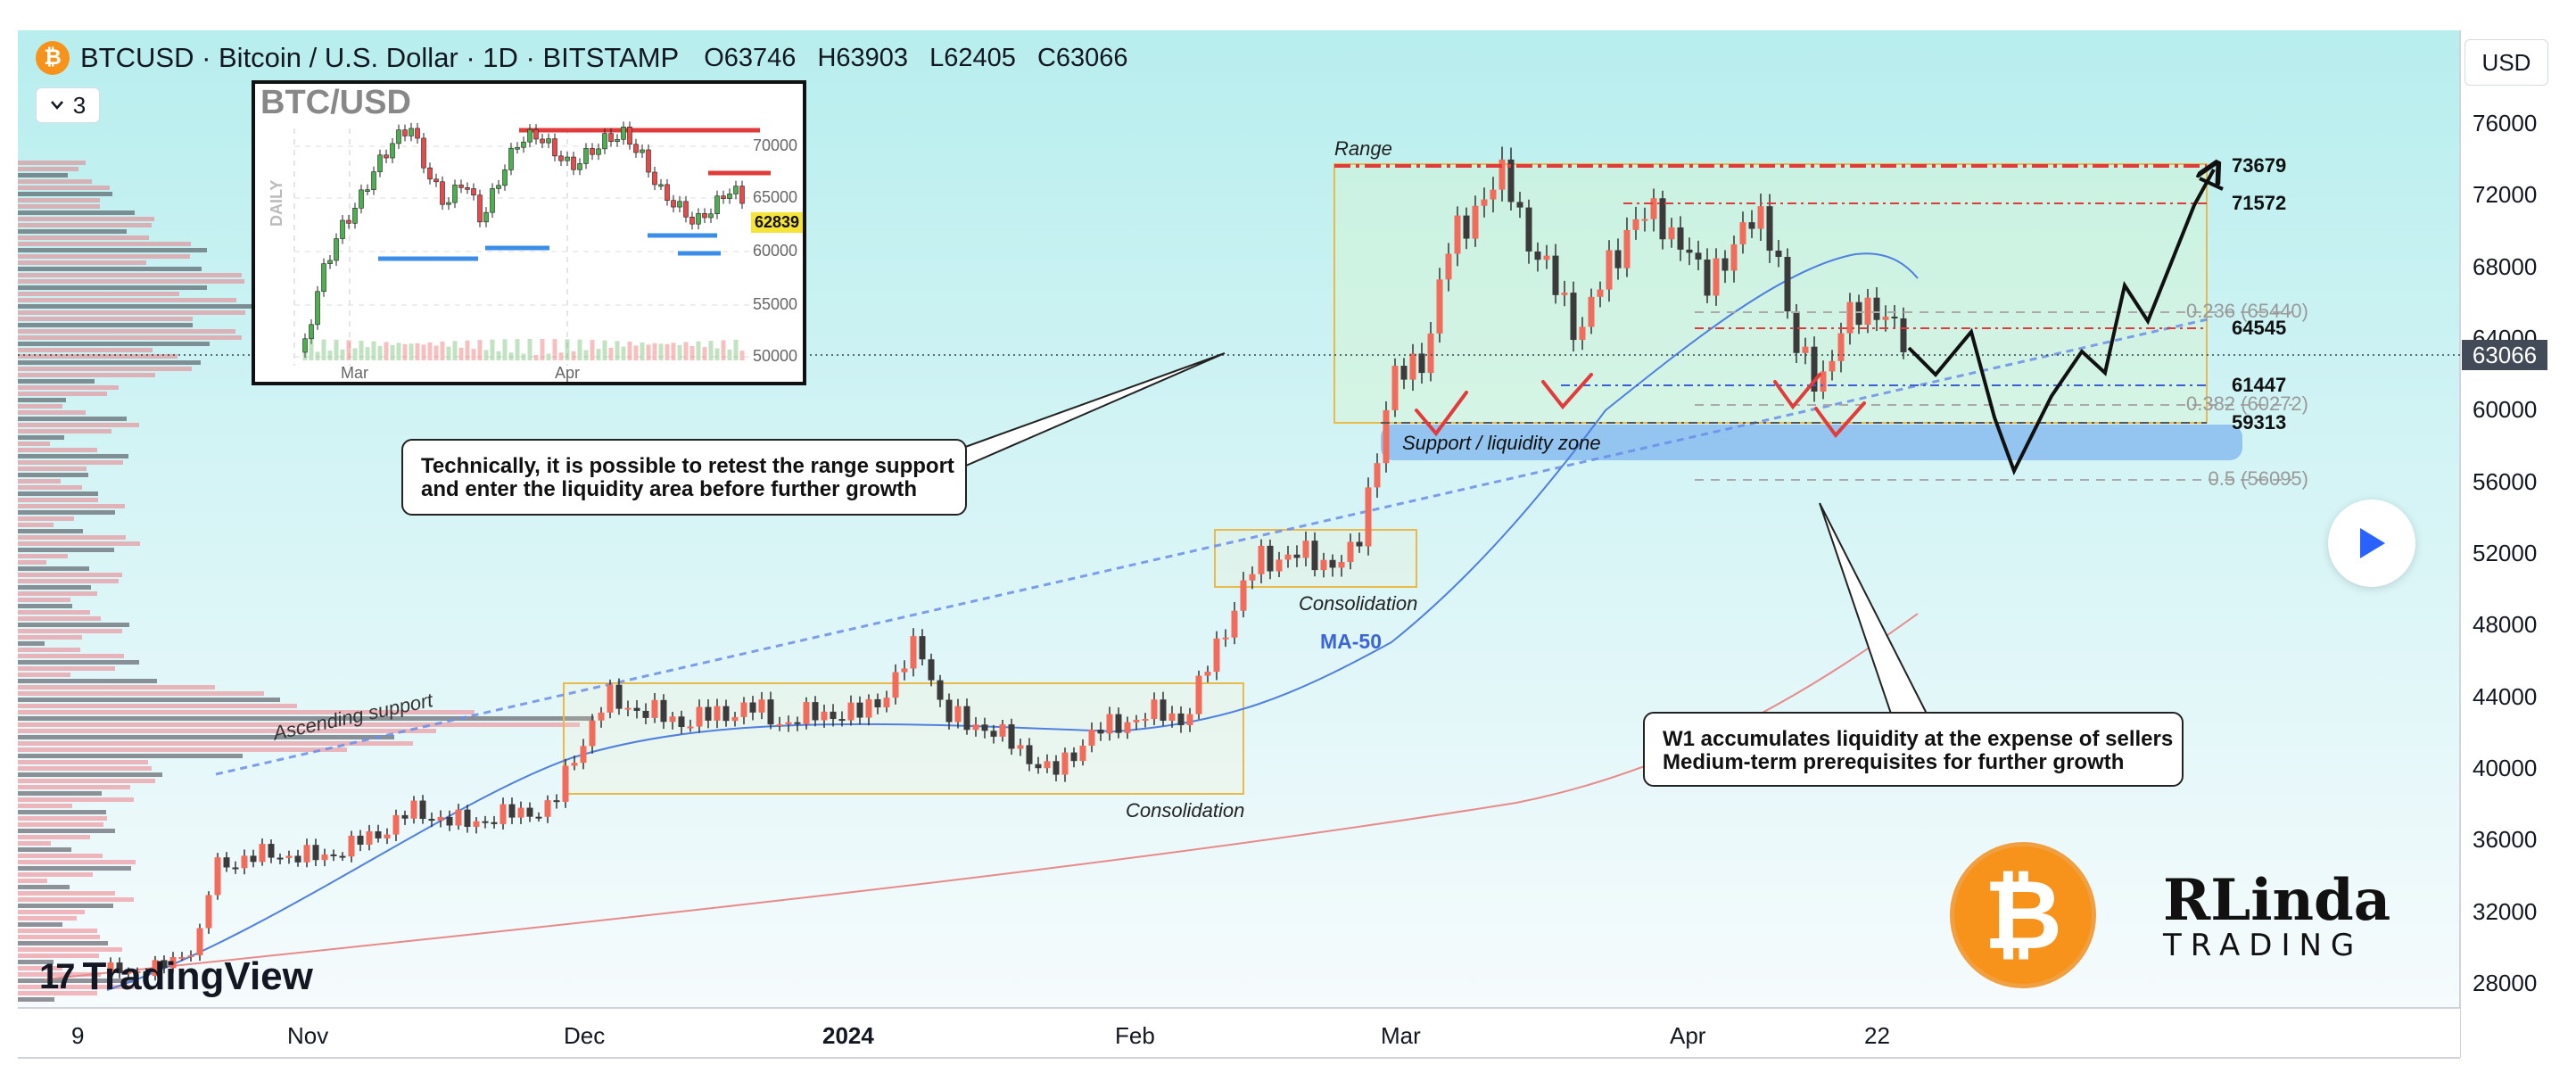 The image size is (2576, 1090). What do you see at coordinates (1877, 1035) in the screenshot?
I see `time-tick-label: 22` at bounding box center [1877, 1035].